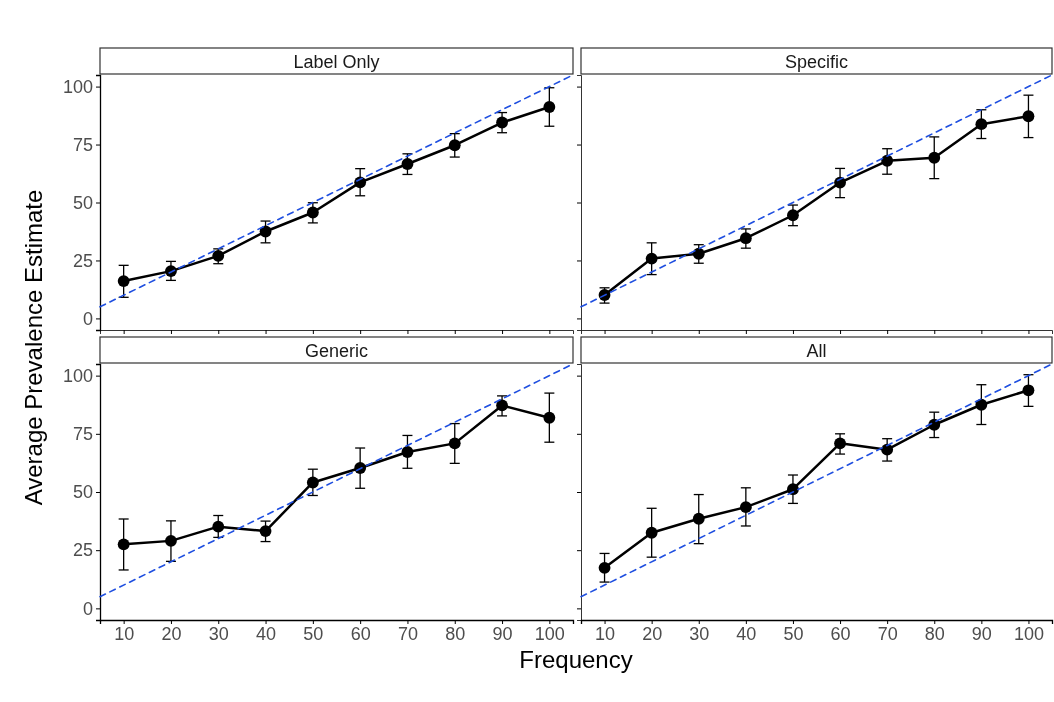 The width and height of the screenshot is (1054, 702). Describe the element at coordinates (576, 659) in the screenshot. I see `x-axis-title: Frequency` at that location.